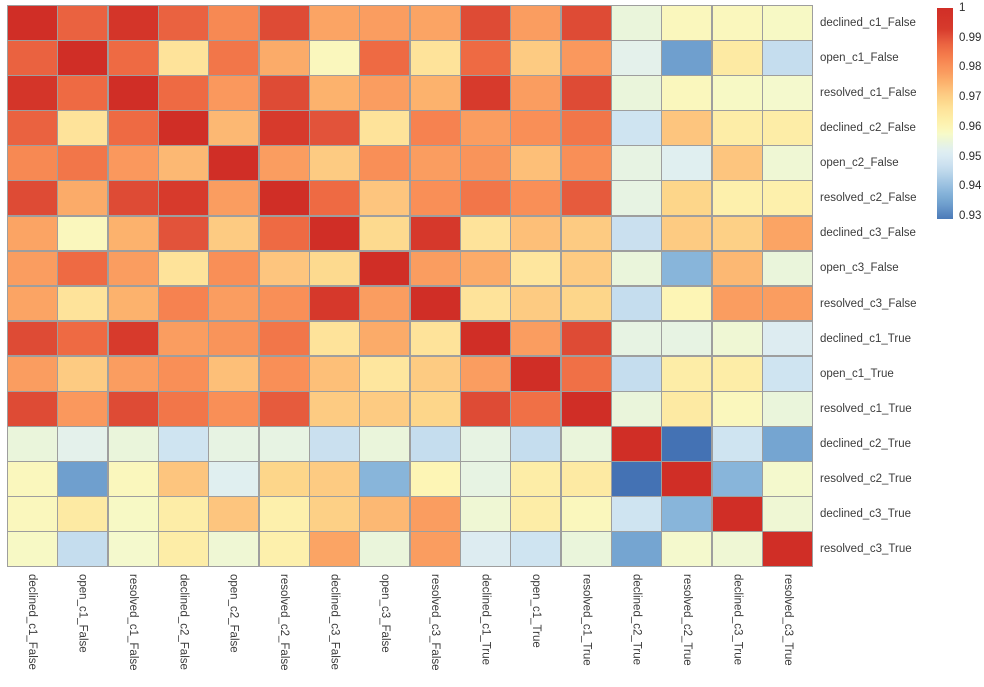  Describe the element at coordinates (865, 444) in the screenshot. I see `y-axis-label: declined_c2_True` at that location.